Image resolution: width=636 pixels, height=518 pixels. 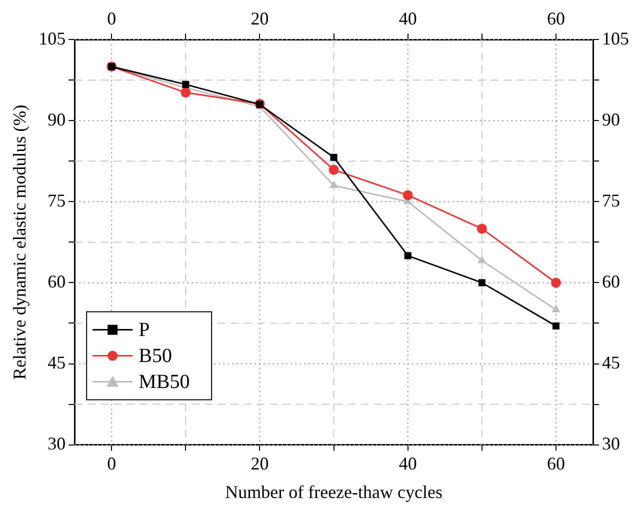 What do you see at coordinates (611, 362) in the screenshot?
I see `y2-tick-label: 45` at bounding box center [611, 362].